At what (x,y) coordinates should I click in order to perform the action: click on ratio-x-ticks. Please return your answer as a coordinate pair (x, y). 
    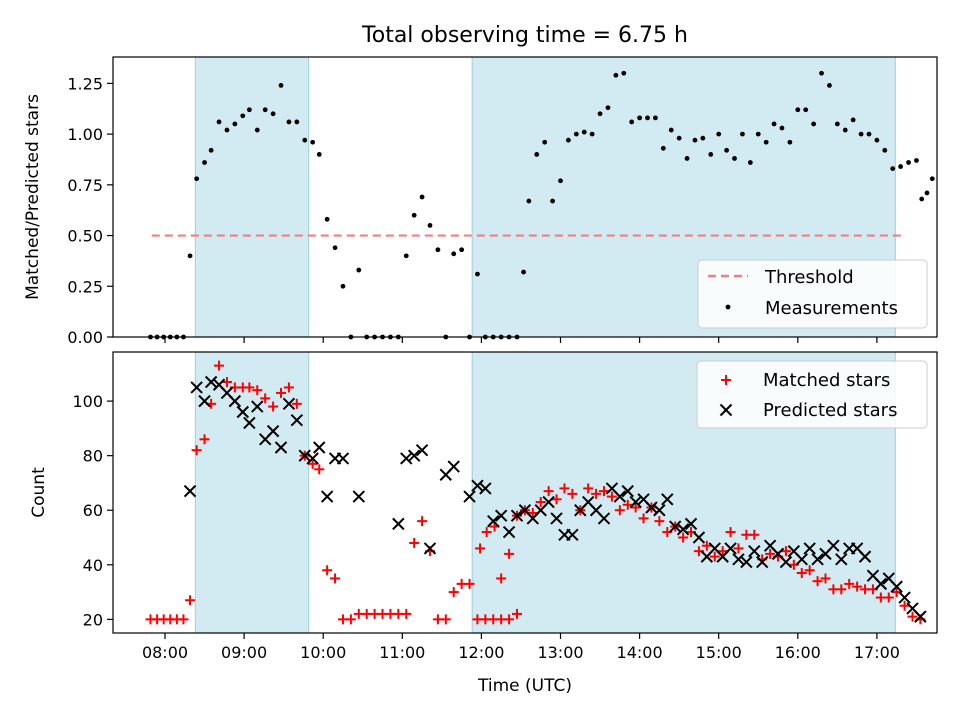
    Looking at the image, I should click on (521, 340).